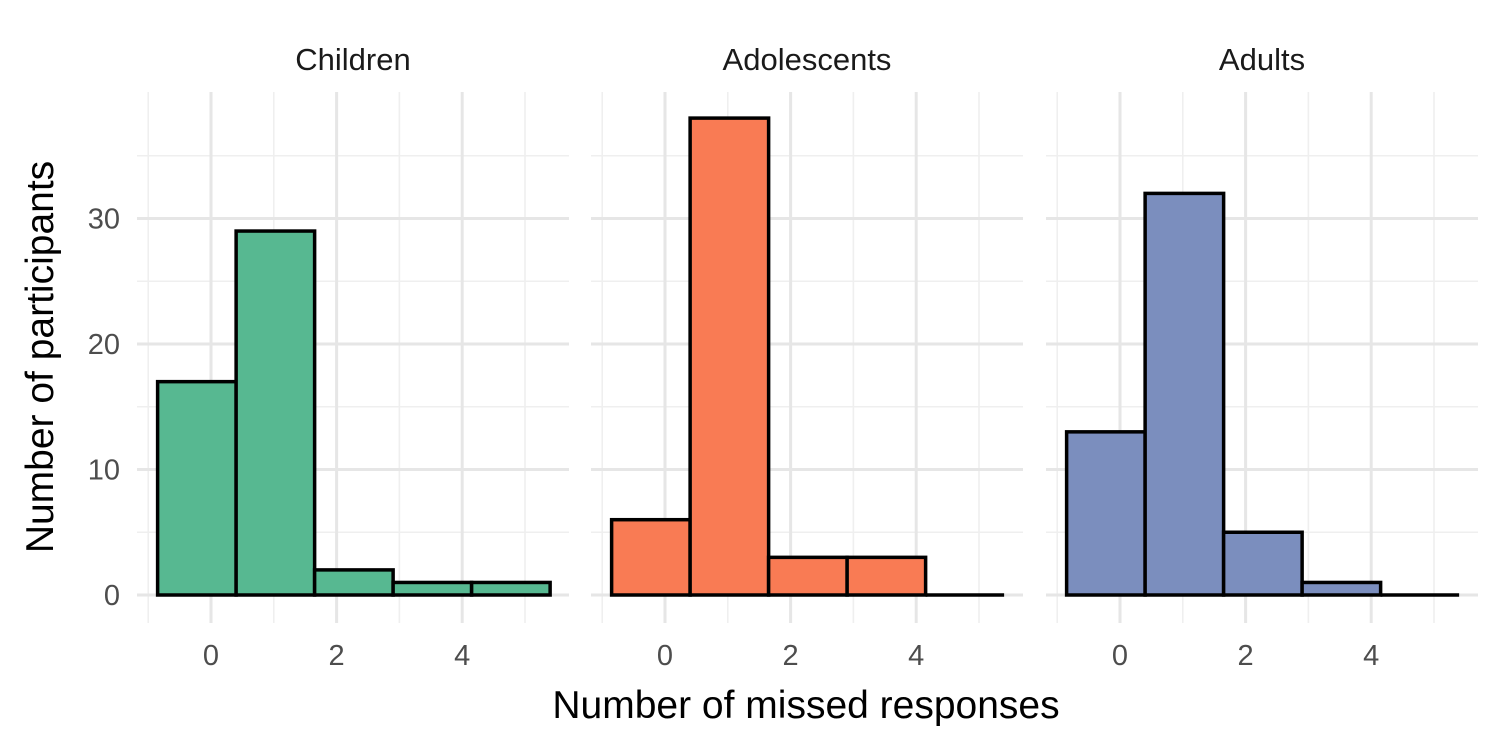  Describe the element at coordinates (352, 59) in the screenshot. I see `facet-label: Children` at that location.